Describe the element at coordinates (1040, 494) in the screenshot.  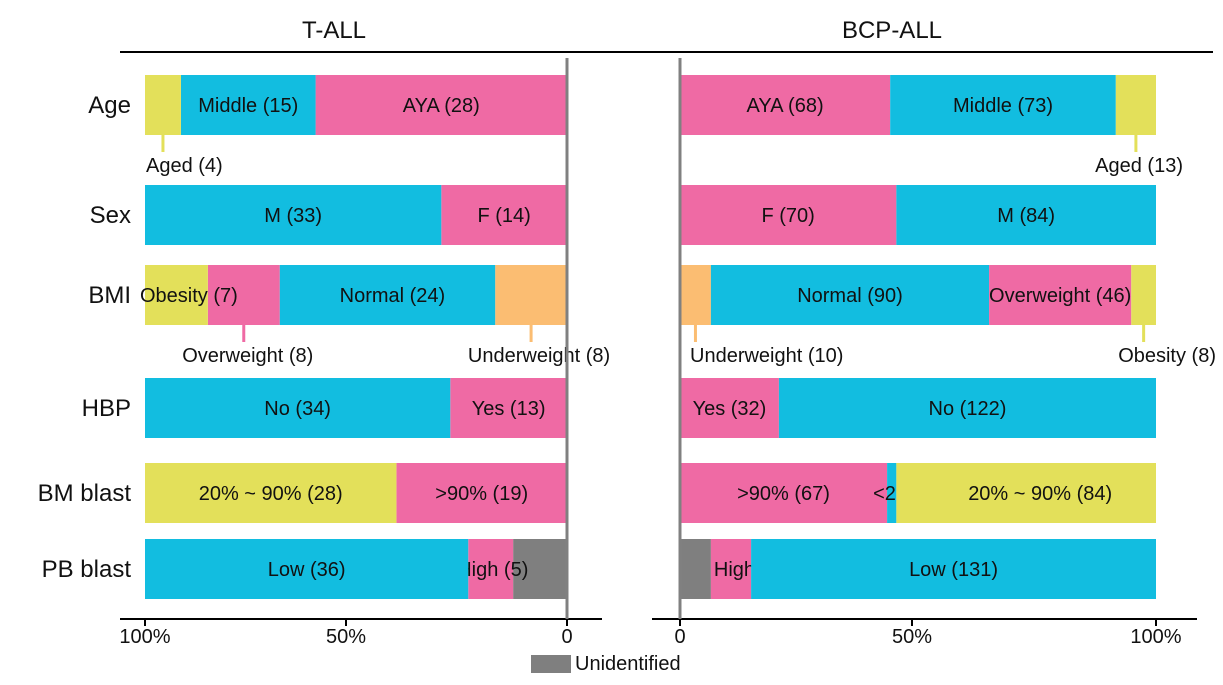
I see `segment-label: 20% ~ 90% (84)` at that location.